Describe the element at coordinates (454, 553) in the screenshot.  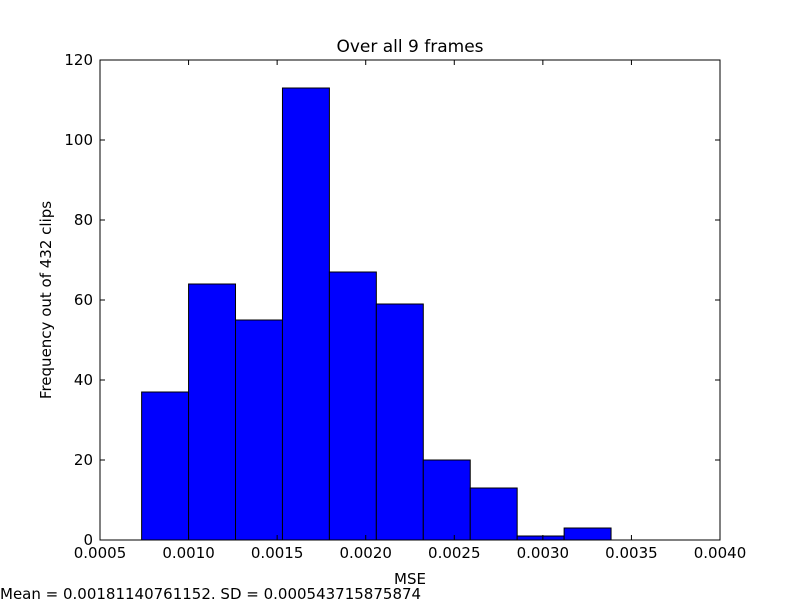
I see `x-tick-label: 0.0025` at that location.